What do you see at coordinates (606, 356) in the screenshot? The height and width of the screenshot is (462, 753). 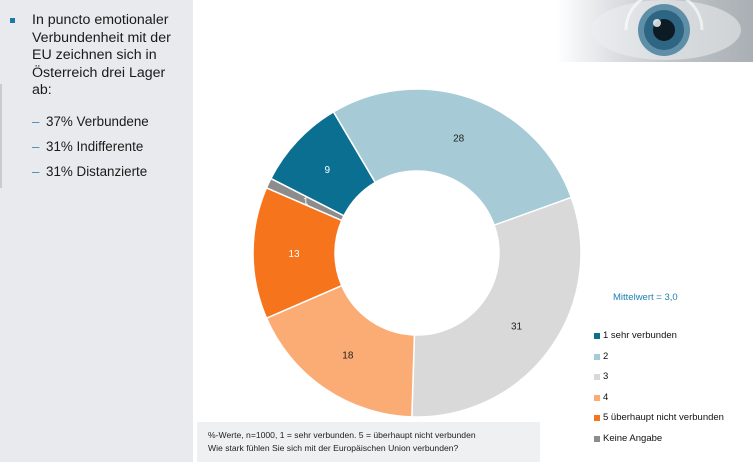 I see `legend-label: 2` at bounding box center [606, 356].